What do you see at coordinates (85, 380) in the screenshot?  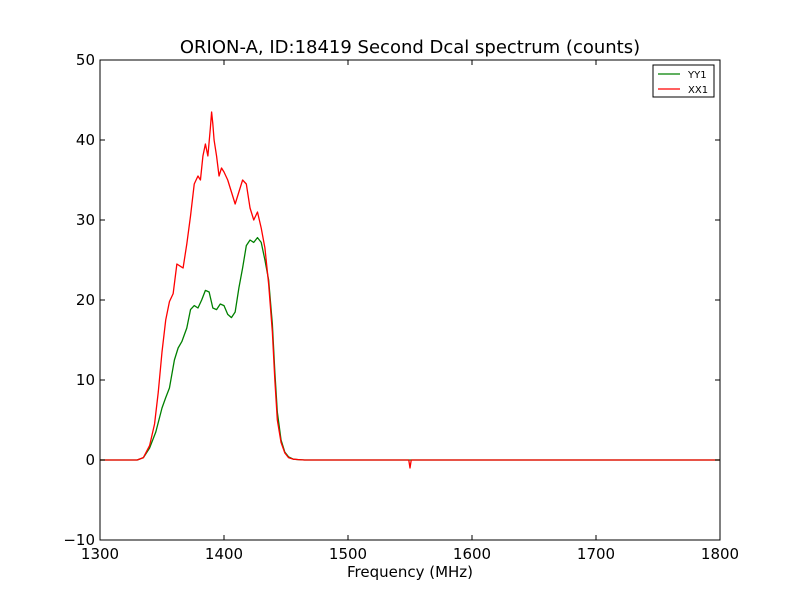 I see `y-tick-label: 10` at bounding box center [85, 380].